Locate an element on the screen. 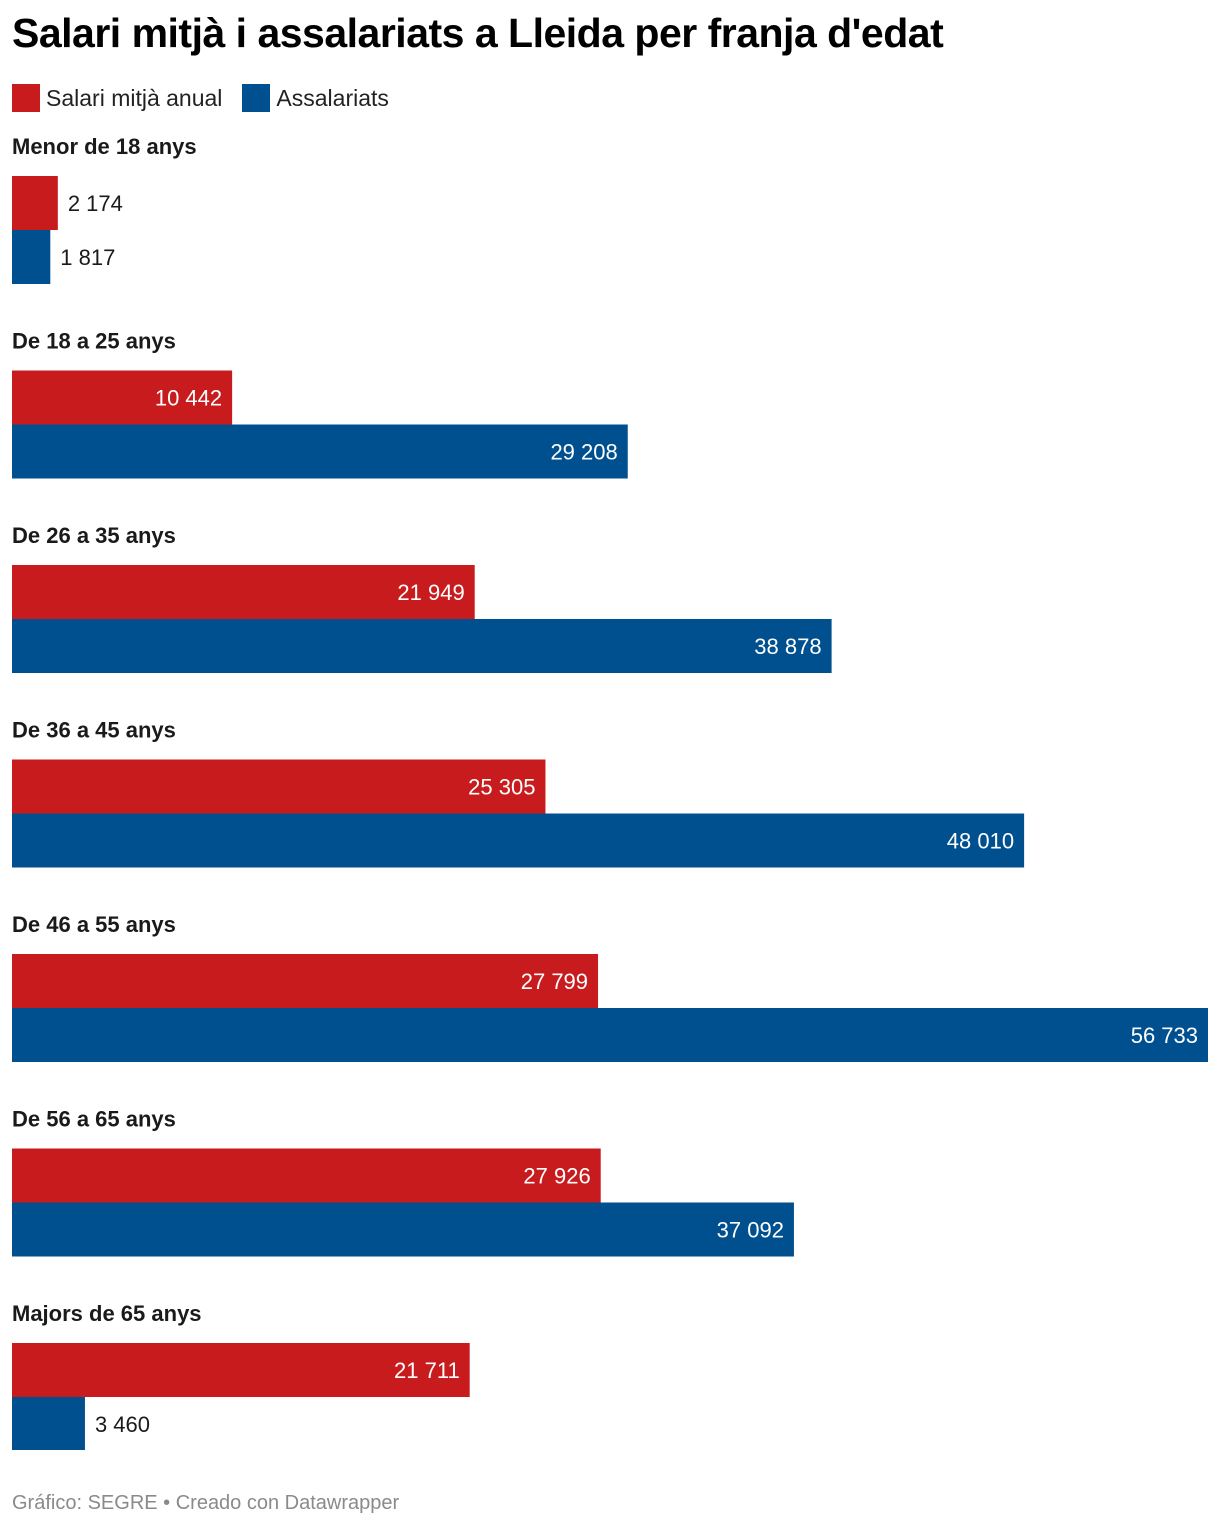  value-label-salari-mitja-anual: 27 926 is located at coordinates (556, 1176).